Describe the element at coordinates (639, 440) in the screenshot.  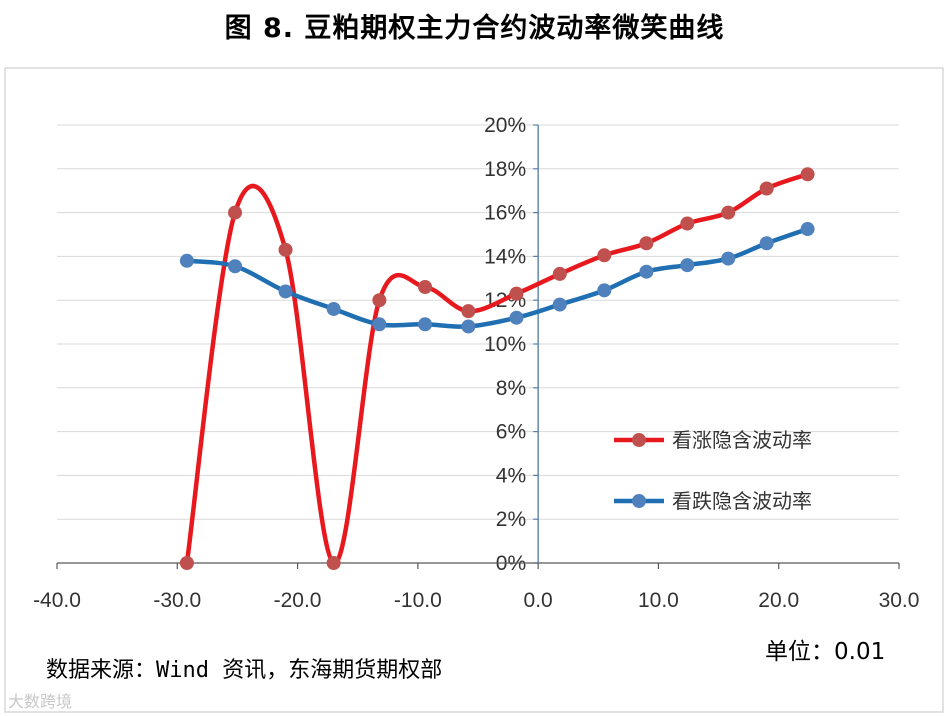
I see `call-iv-legend-marker` at that location.